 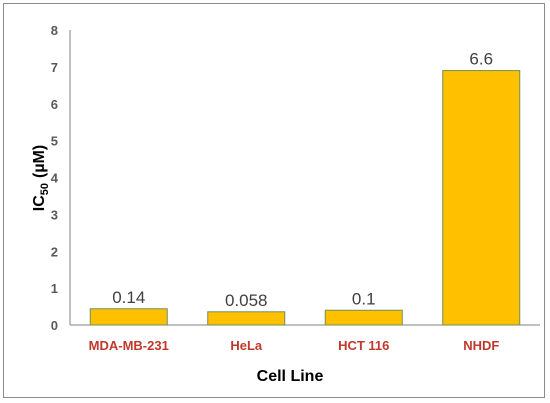 I want to click on category-label-1: HeLa, so click(x=246, y=345).